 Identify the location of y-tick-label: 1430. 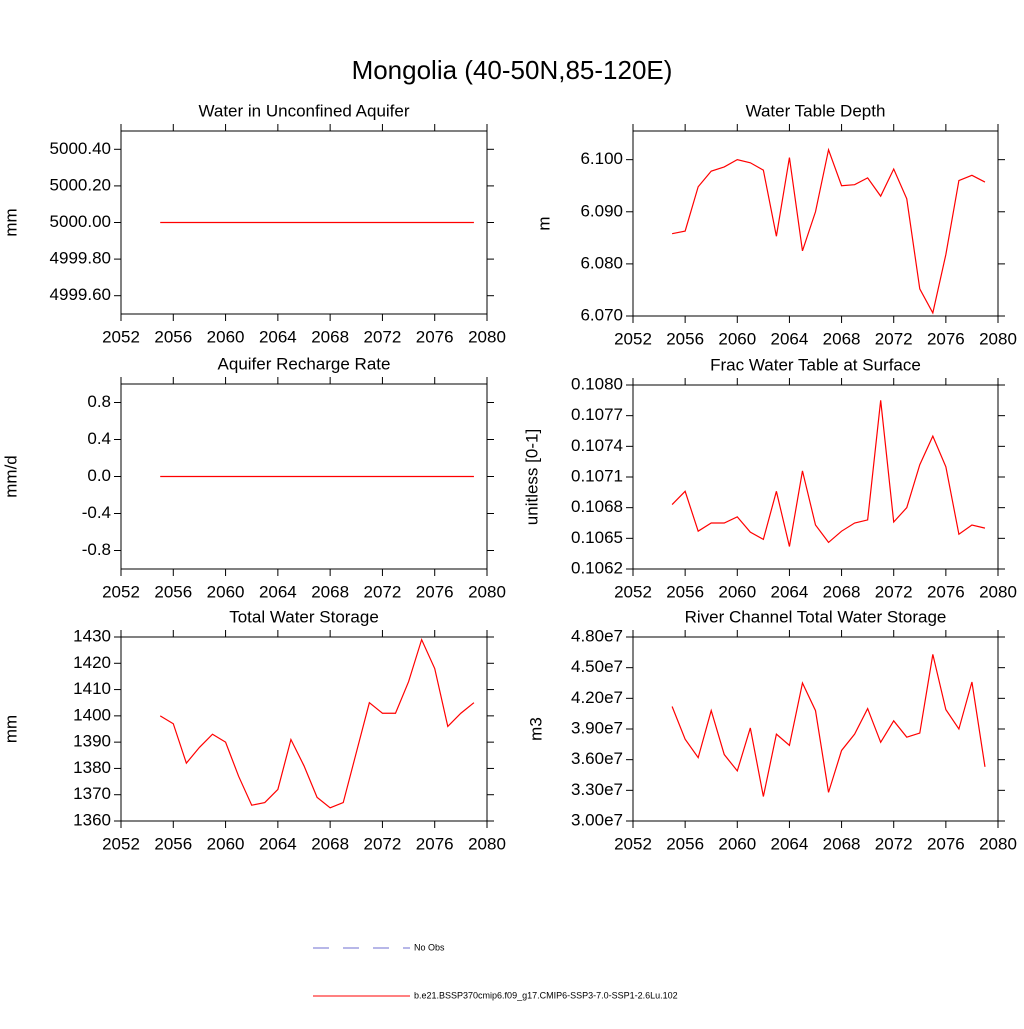
(92, 635).